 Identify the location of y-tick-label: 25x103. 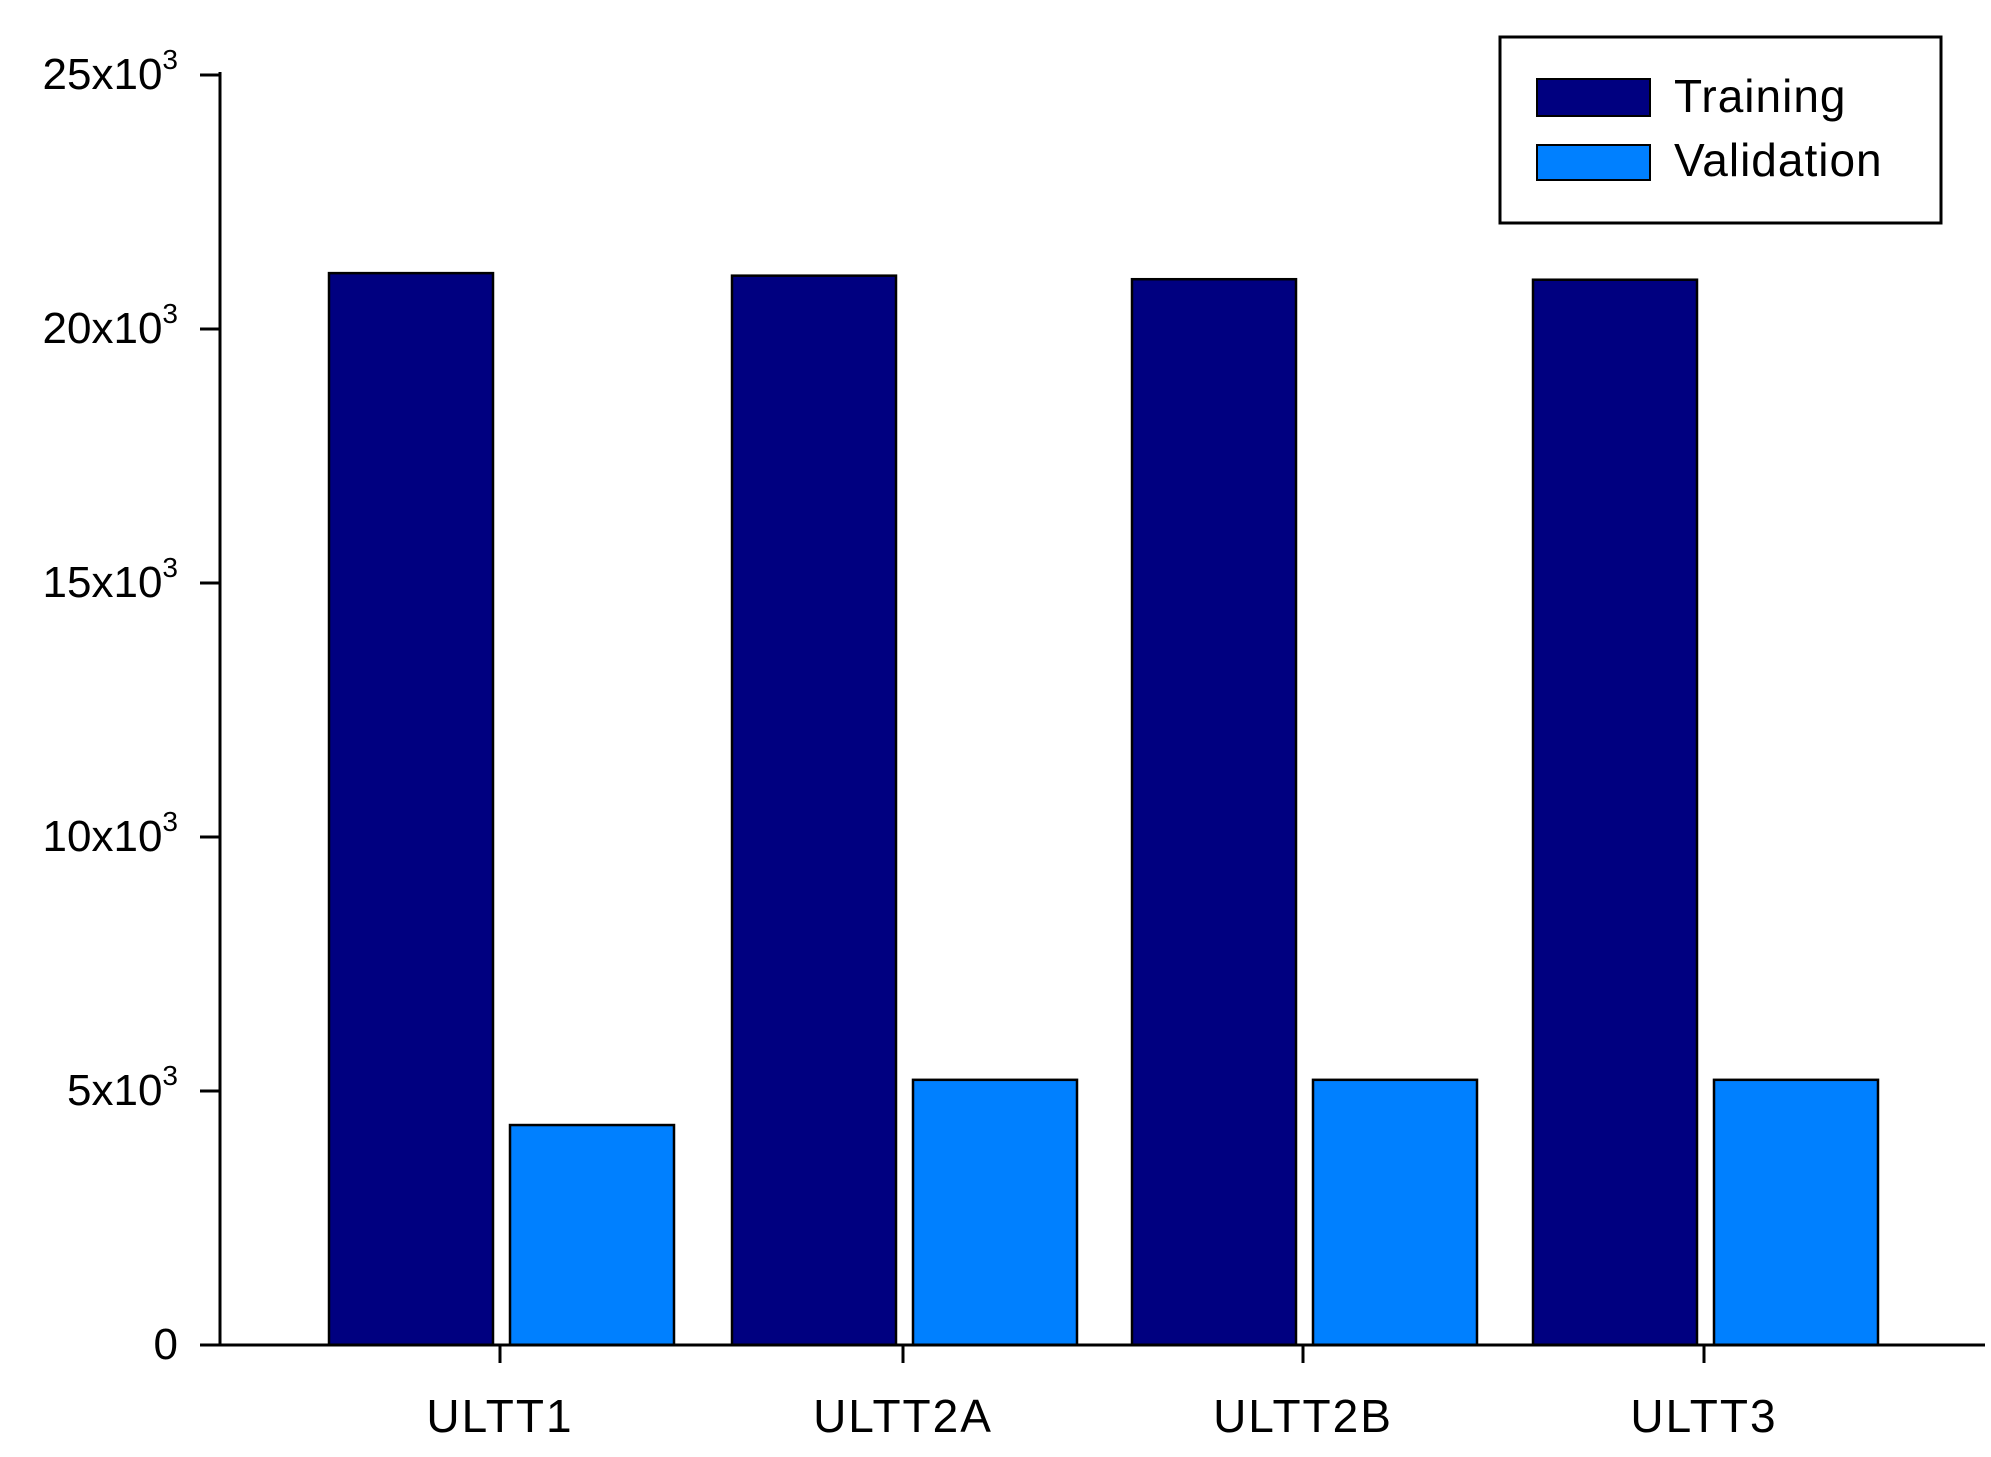
(110, 71).